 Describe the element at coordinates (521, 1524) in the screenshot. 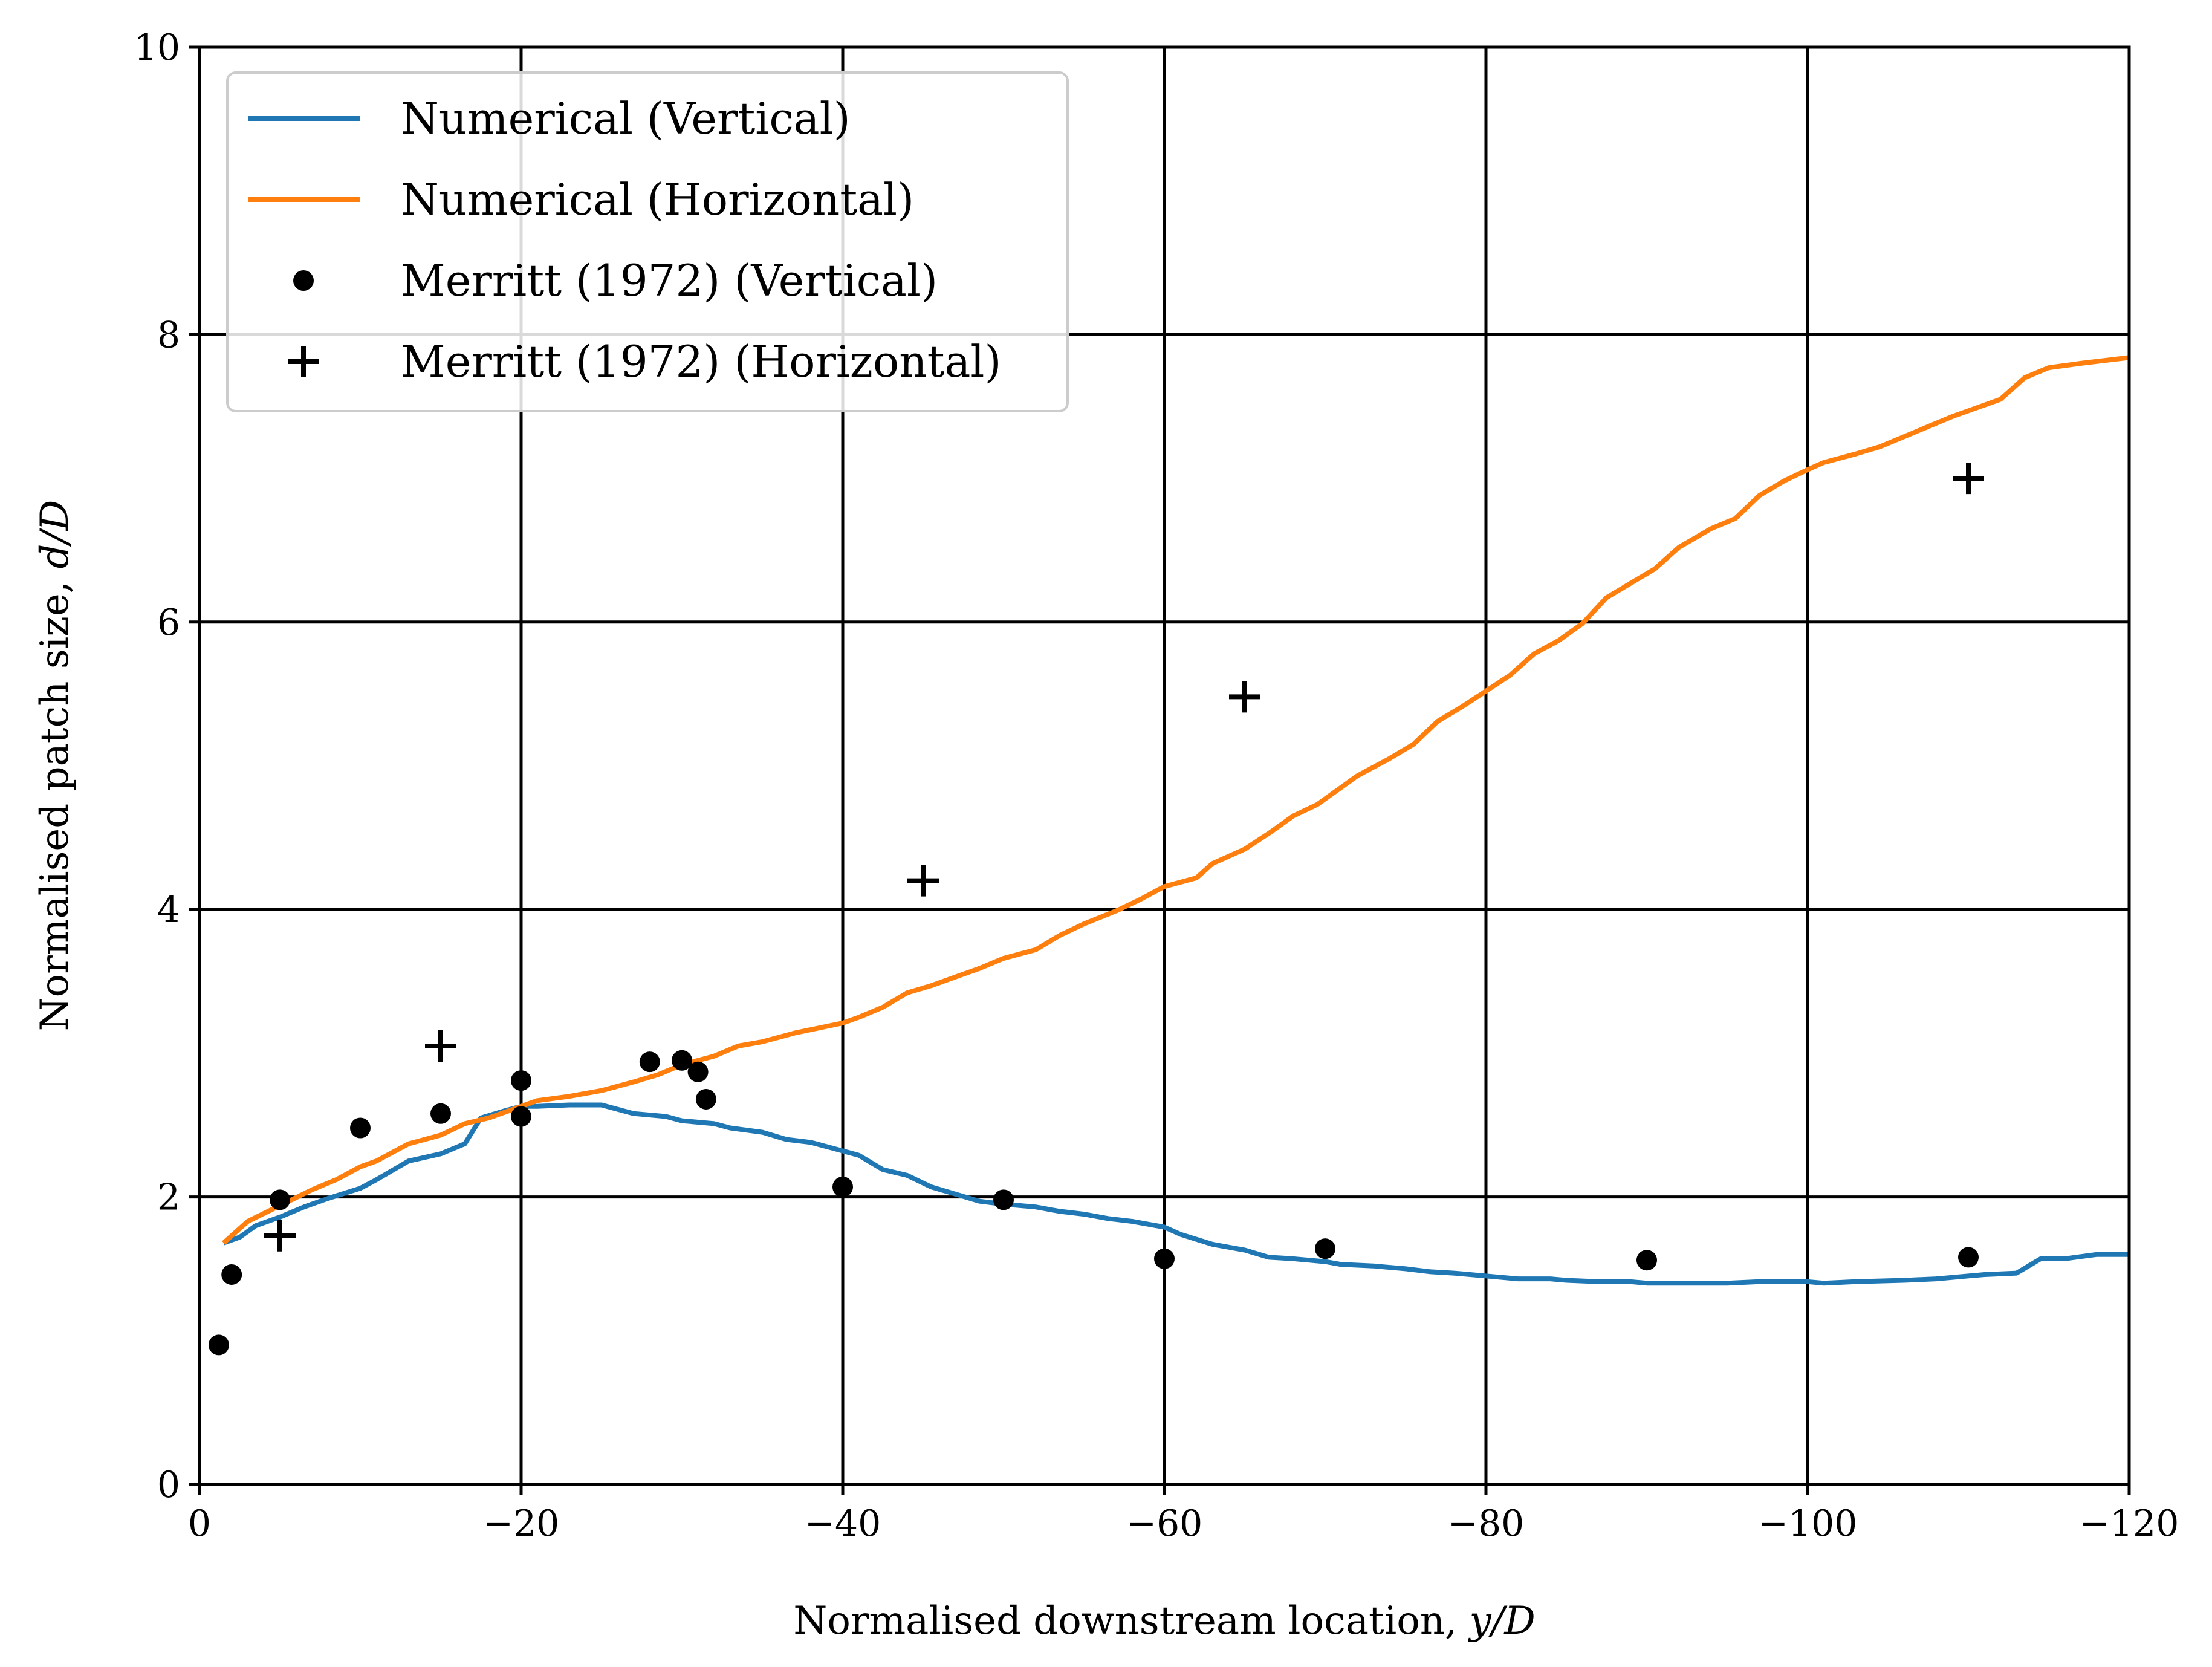

I see `x-tick-label-1: −20` at that location.